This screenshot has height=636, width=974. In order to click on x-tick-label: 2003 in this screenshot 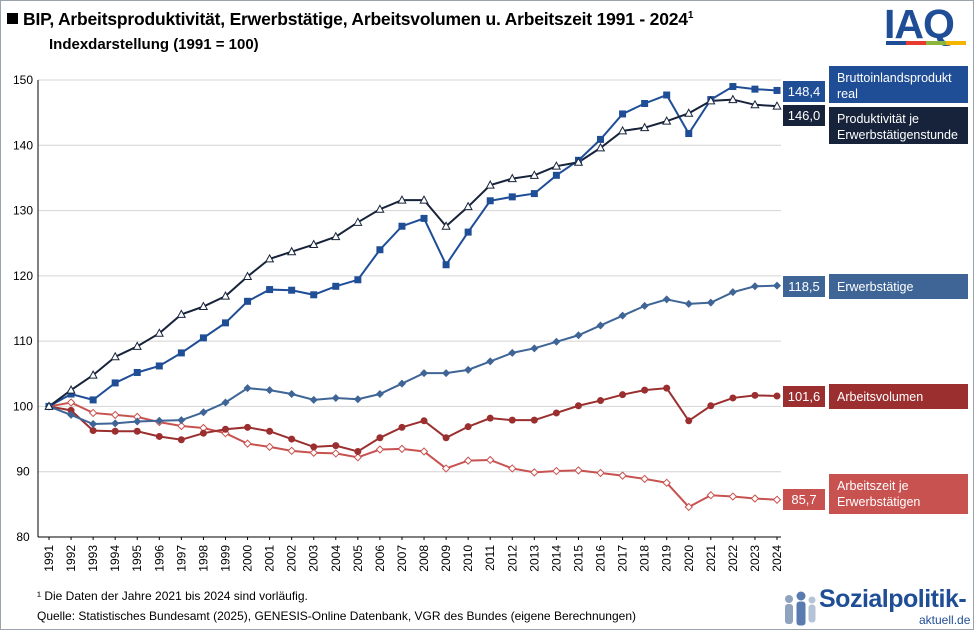, I will do `click(314, 558)`.